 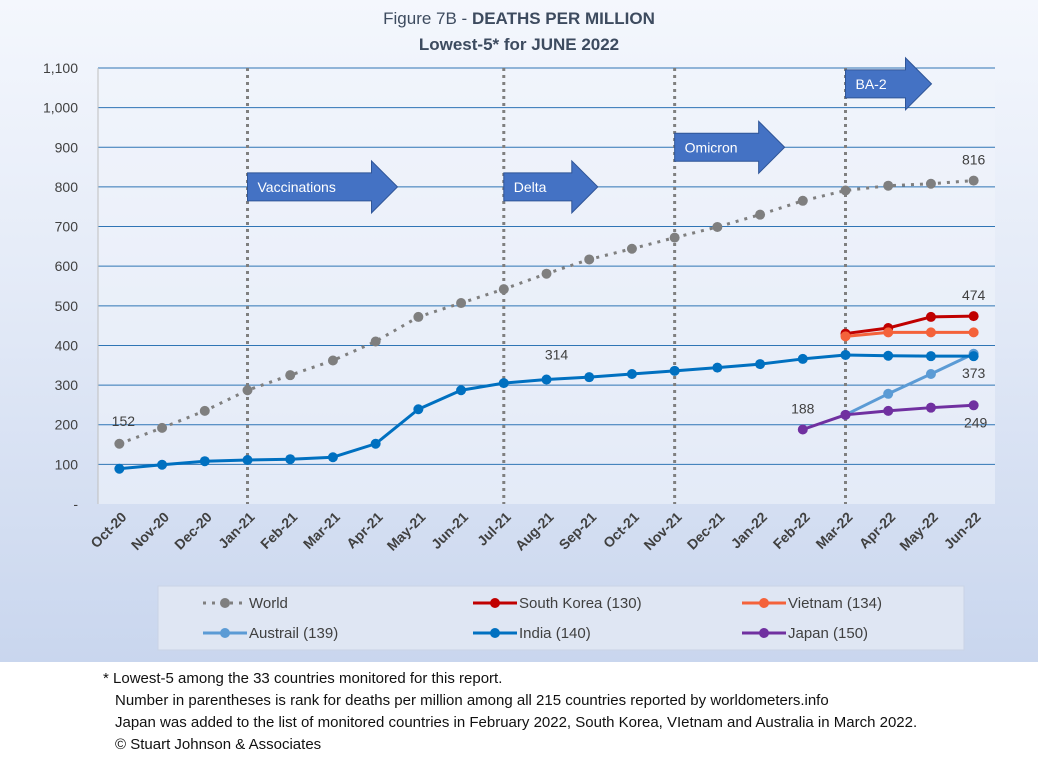 What do you see at coordinates (534, 531) in the screenshot?
I see `x-tick-label: Aug-21` at bounding box center [534, 531].